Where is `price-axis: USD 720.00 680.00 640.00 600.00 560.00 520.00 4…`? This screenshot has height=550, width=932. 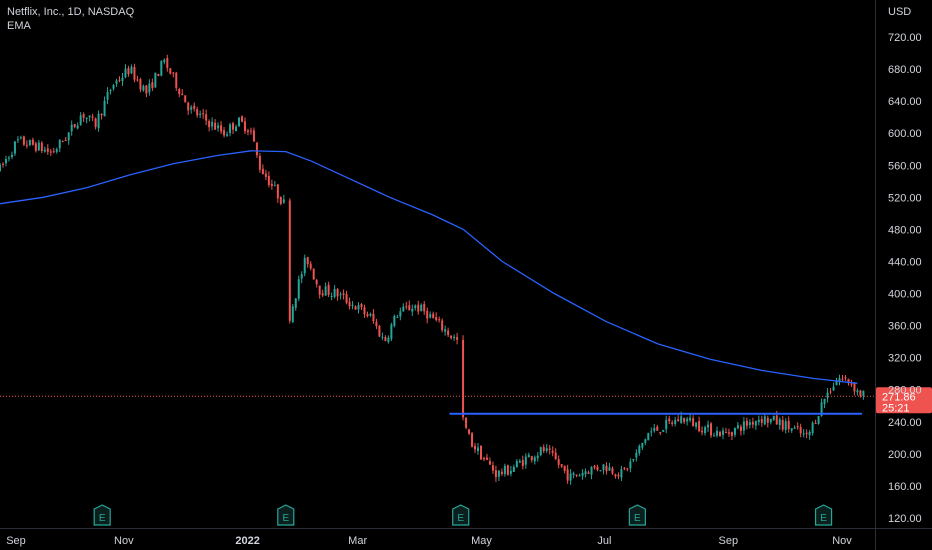
price-axis: USD 720.00 680.00 640.00 600.00 560.00 520.00 4… is located at coordinates (898, 275).